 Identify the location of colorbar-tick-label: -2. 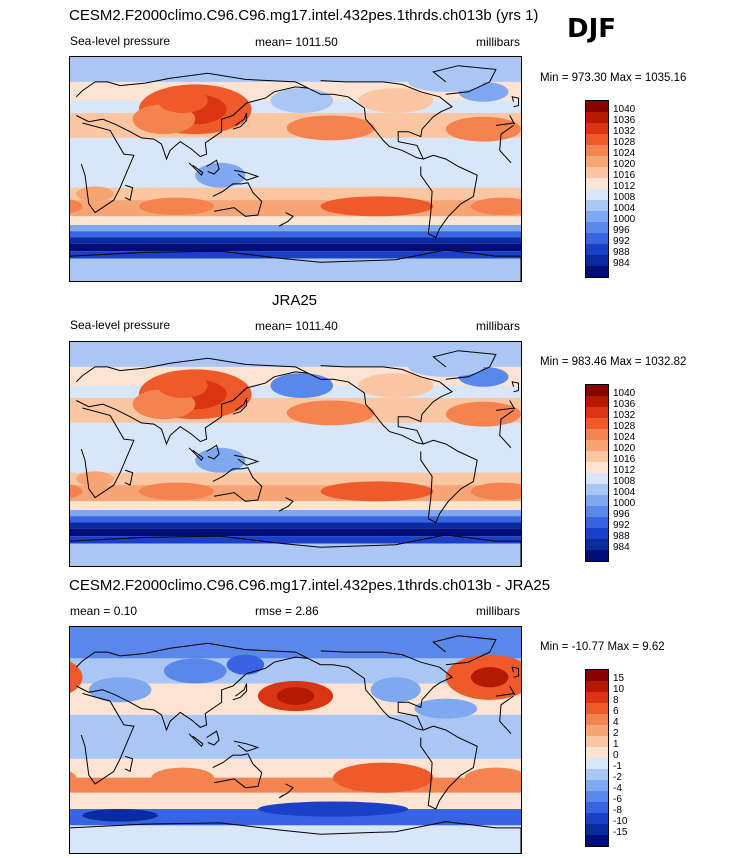
(617, 777).